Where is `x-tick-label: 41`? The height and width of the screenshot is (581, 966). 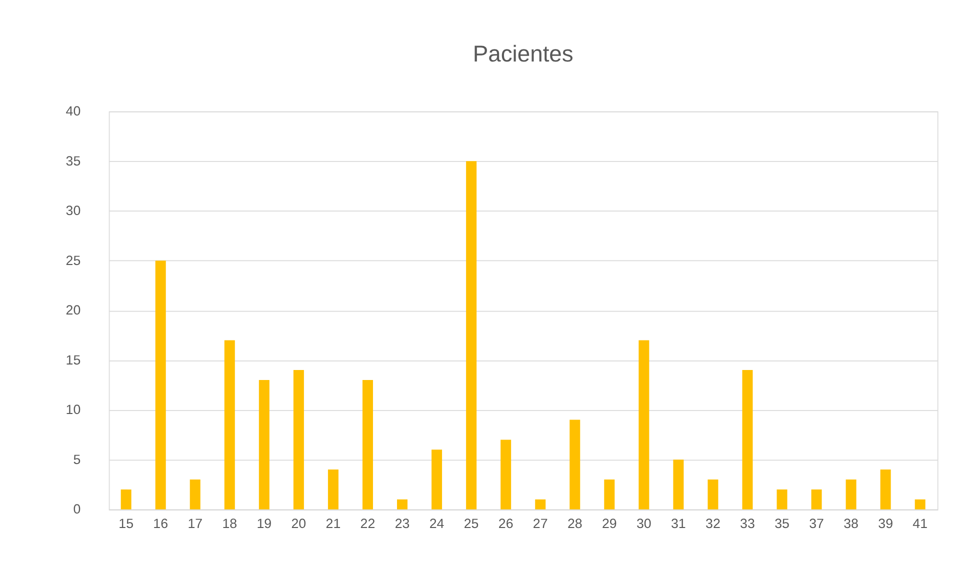
x-tick-label: 41 is located at coordinates (920, 523).